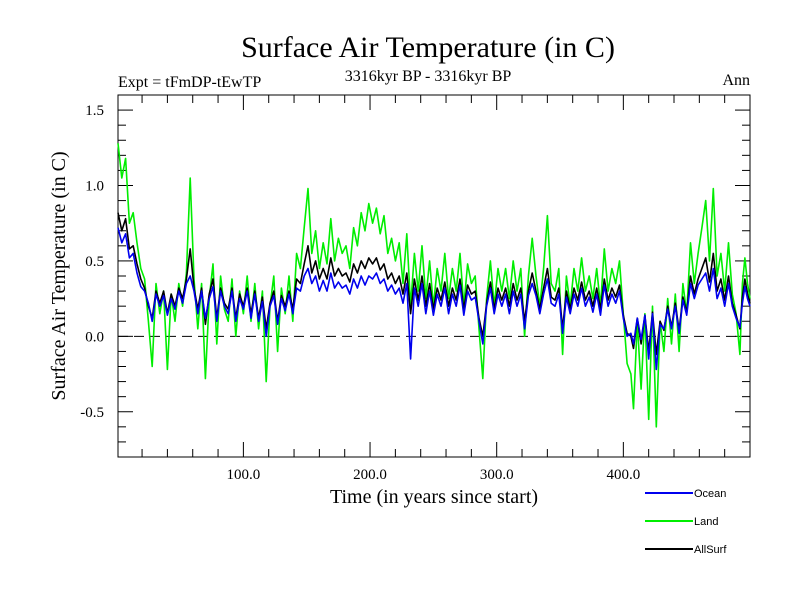 This screenshot has height=600, width=800. Describe the element at coordinates (710, 494) in the screenshot. I see `legend-label-ocean: Ocean` at that location.